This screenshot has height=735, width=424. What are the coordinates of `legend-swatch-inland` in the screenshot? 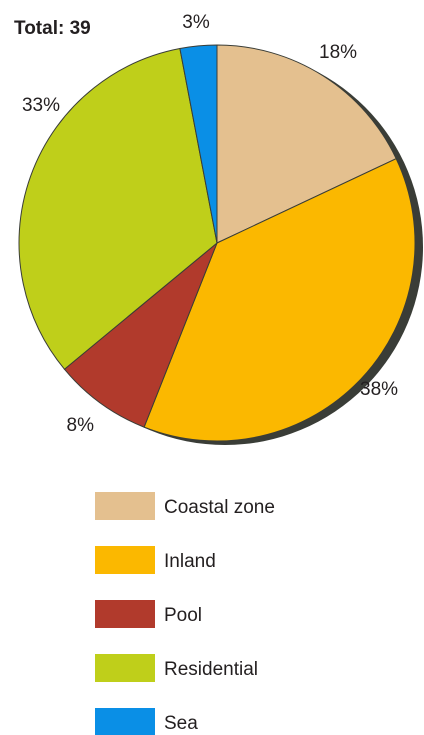 It's located at (125, 560).